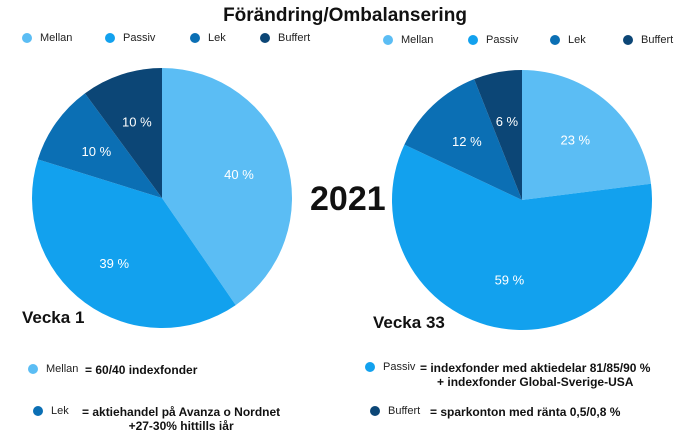 Image resolution: width=690 pixels, height=443 pixels. What do you see at coordinates (141, 370) in the screenshot?
I see `note-desc: = 60/40 indexfonder` at bounding box center [141, 370].